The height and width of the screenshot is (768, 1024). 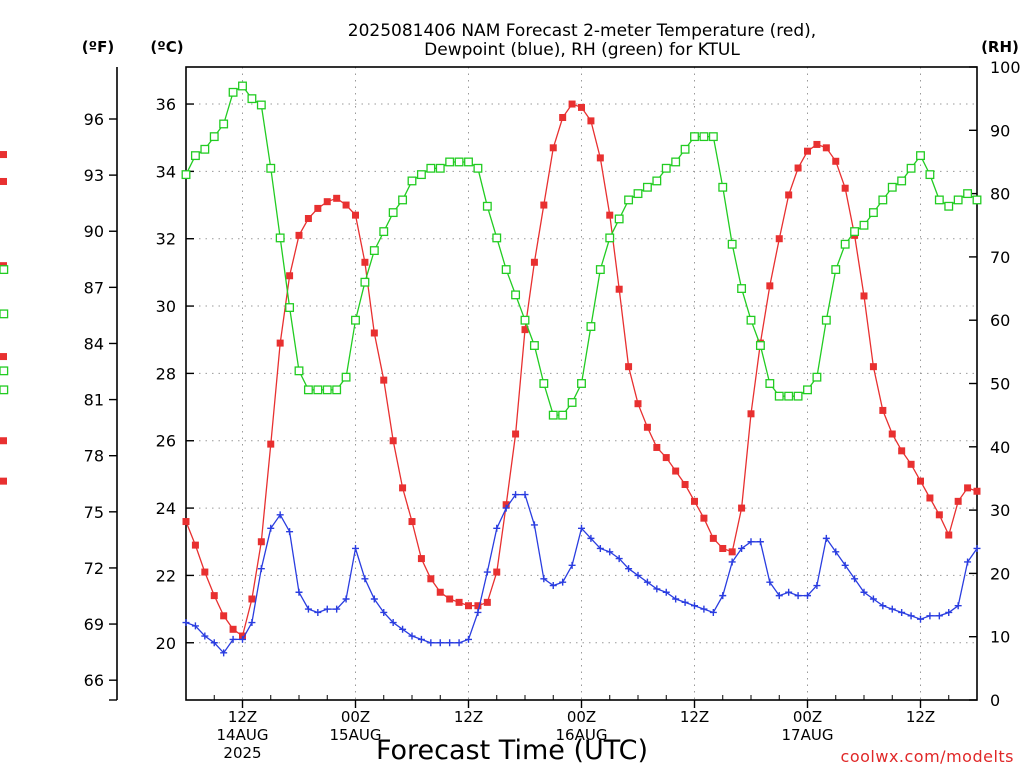 What do you see at coordinates (94, 175) in the screenshot?
I see `fahrenheit-tick-label: 93` at bounding box center [94, 175].